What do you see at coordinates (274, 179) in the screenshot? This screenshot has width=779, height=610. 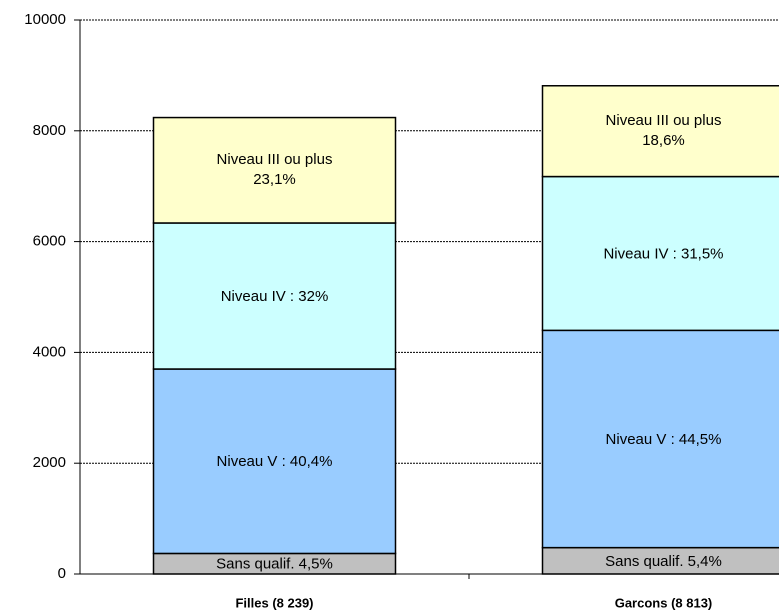 I see `data-label: 23,1%` at bounding box center [274, 179].